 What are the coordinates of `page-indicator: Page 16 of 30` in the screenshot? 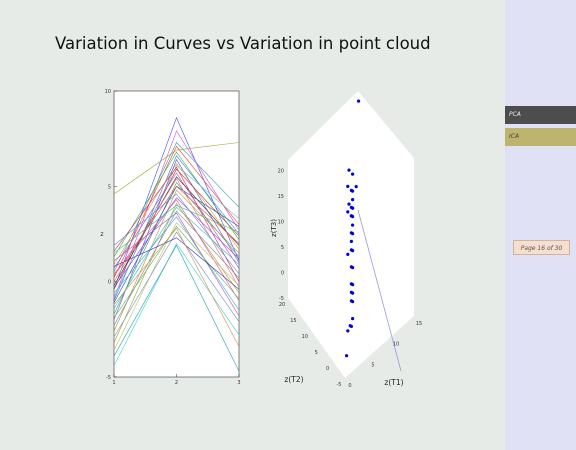 It's located at (541, 247).